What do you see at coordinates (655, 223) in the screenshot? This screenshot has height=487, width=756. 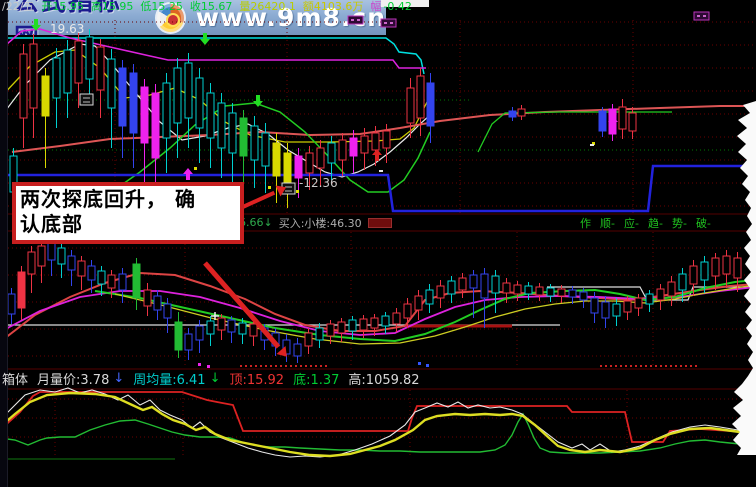 I see `text-segment: 趋-` at bounding box center [655, 223].